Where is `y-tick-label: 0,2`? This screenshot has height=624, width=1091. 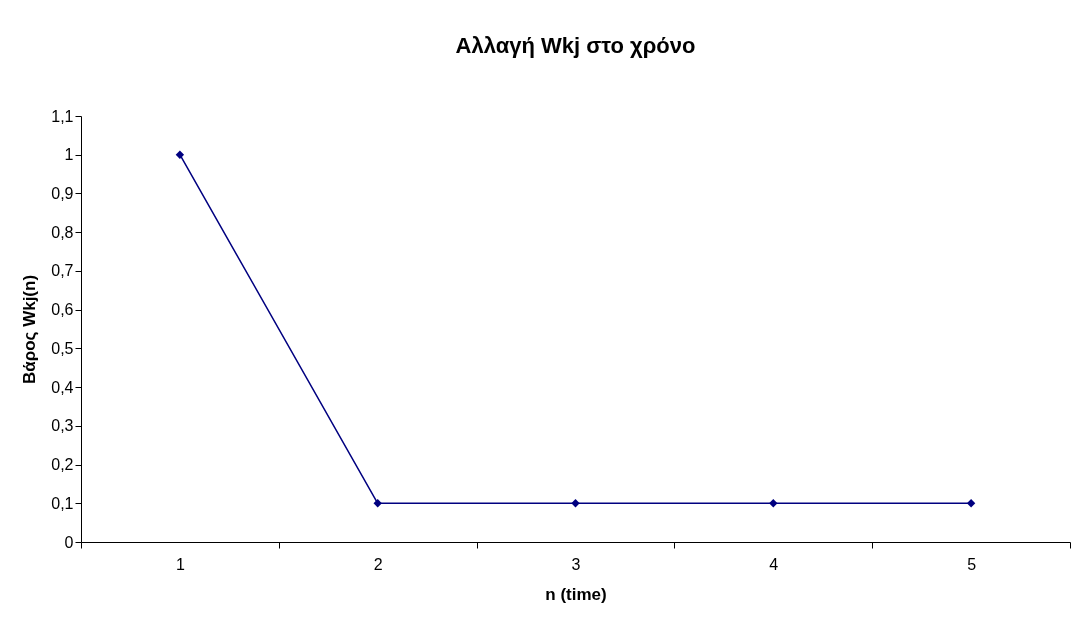 y-tick-label: 0,2 is located at coordinates (62, 465).